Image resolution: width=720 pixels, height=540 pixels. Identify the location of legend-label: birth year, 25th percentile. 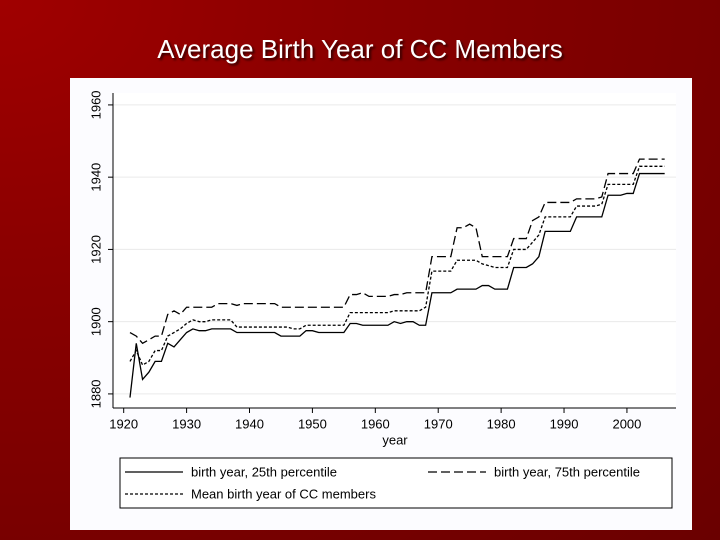
(264, 471).